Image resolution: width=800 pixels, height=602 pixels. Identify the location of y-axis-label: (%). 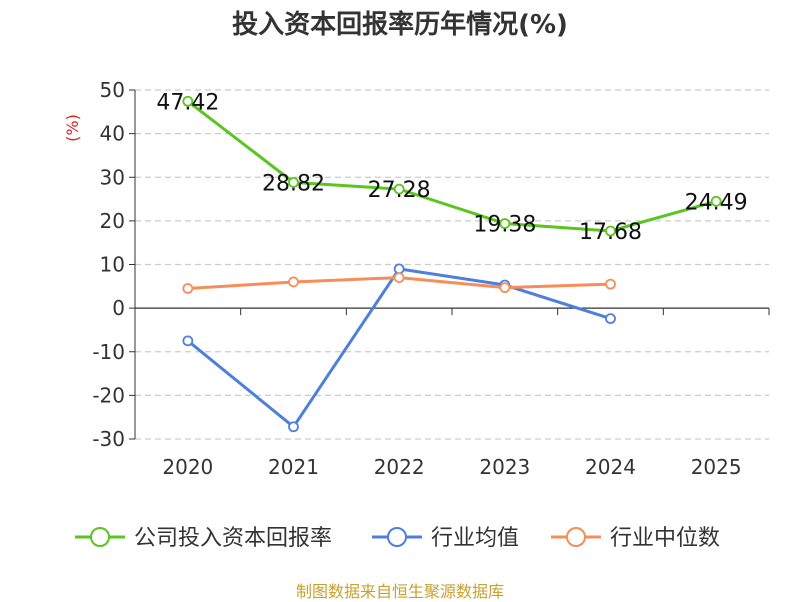
(72, 128).